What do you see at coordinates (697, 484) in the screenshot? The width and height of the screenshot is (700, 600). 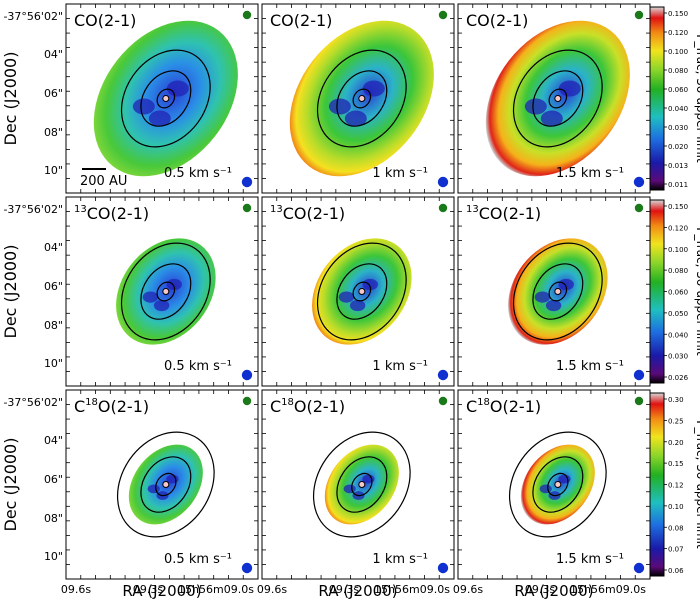 I see `colorbar-label: P_frac, 3σ upper limit` at bounding box center [697, 484].